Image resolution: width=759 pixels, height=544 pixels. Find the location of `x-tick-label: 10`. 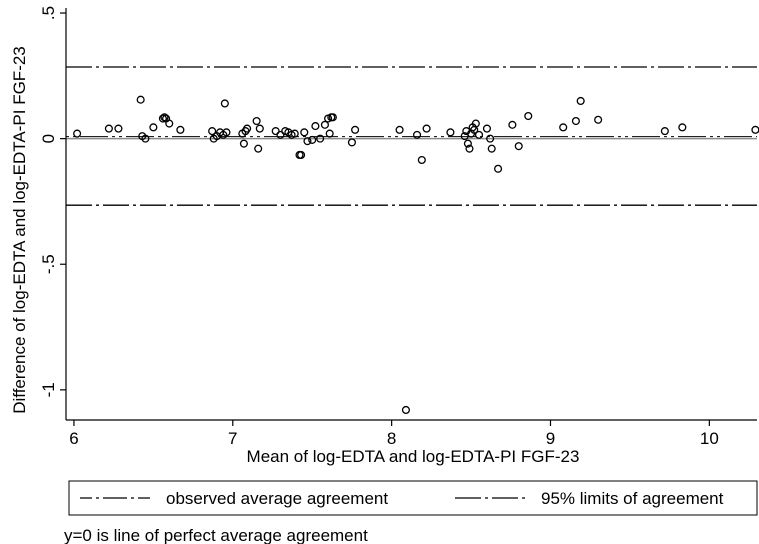

x-tick-label: 10 is located at coordinates (709, 438).